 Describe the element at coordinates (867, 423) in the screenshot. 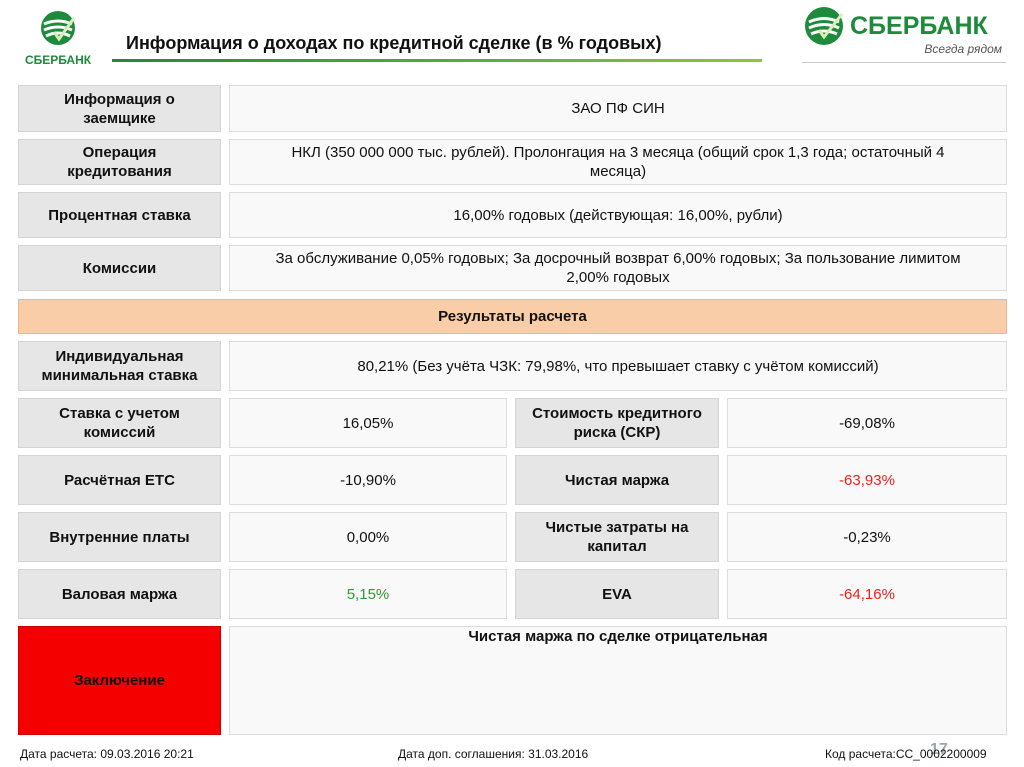

I see `credit-risk-cost-value: -69,08%` at that location.